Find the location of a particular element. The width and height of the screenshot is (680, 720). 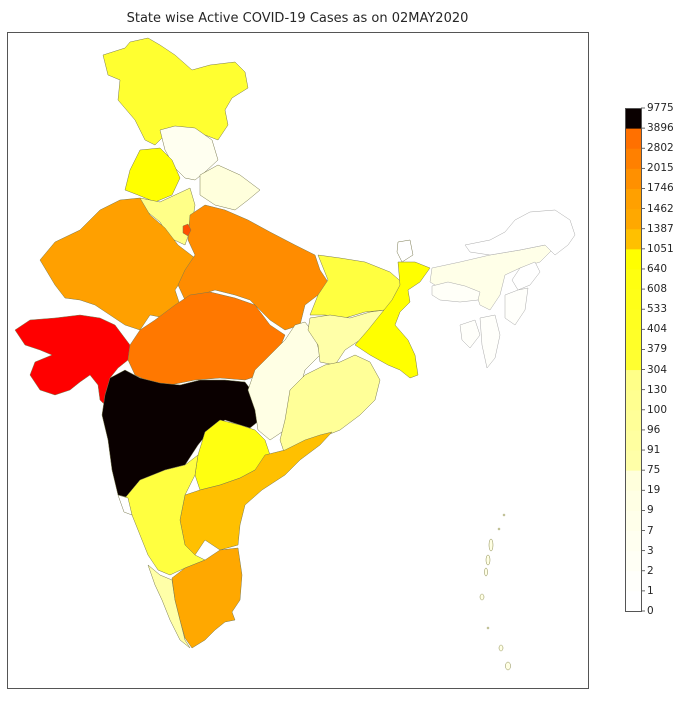

colorbar-tick-label: 2015 is located at coordinates (660, 168).